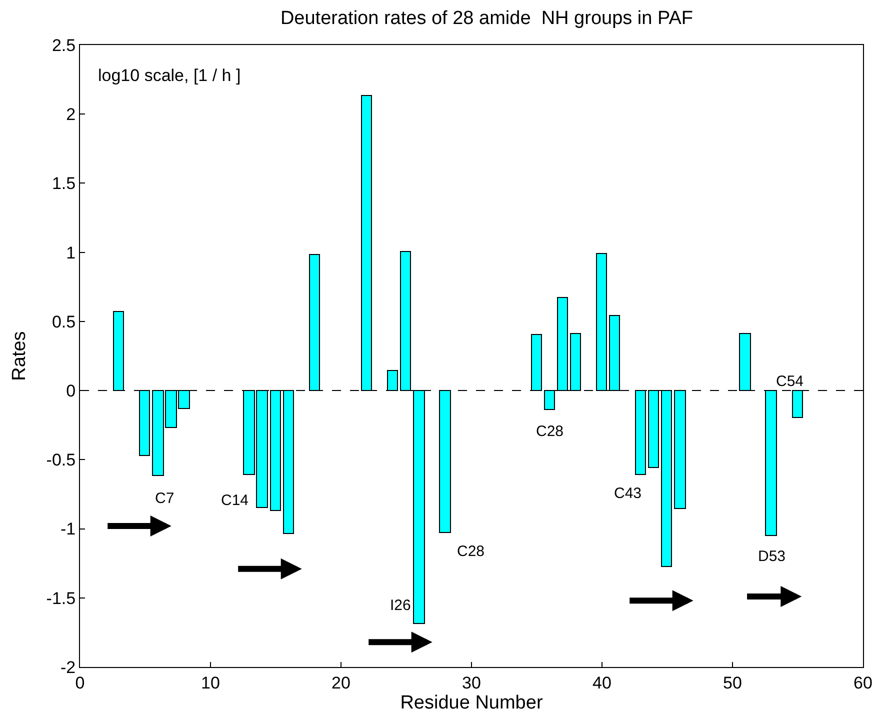 This screenshot has width=885, height=722. Describe the element at coordinates (471, 682) in the screenshot. I see `x-tick-label: 30` at that location.